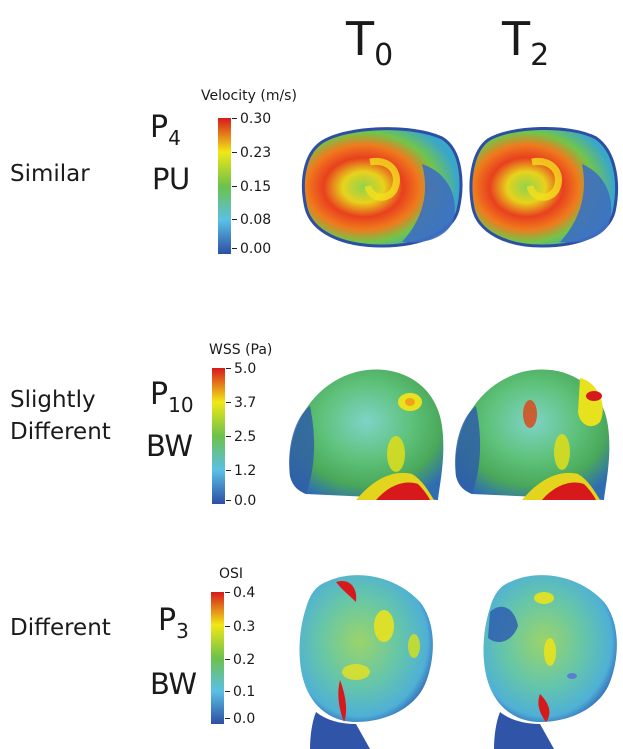 The image size is (623, 749). What do you see at coordinates (382, 187) in the screenshot?
I see `velocity-map-t0` at bounding box center [382, 187].